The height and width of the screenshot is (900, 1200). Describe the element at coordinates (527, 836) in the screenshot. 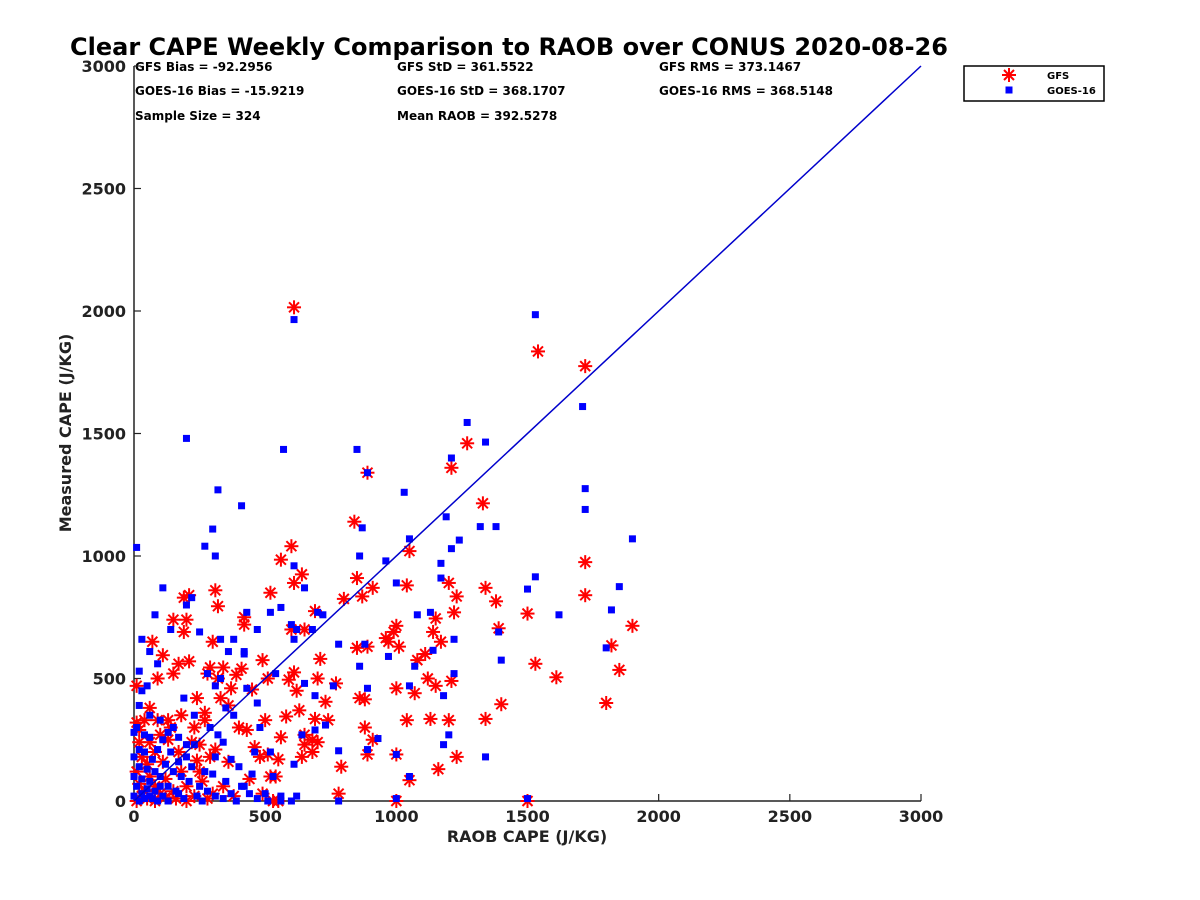

I see `x-axis-label: RAOB CAPE (J/KG)` at that location.